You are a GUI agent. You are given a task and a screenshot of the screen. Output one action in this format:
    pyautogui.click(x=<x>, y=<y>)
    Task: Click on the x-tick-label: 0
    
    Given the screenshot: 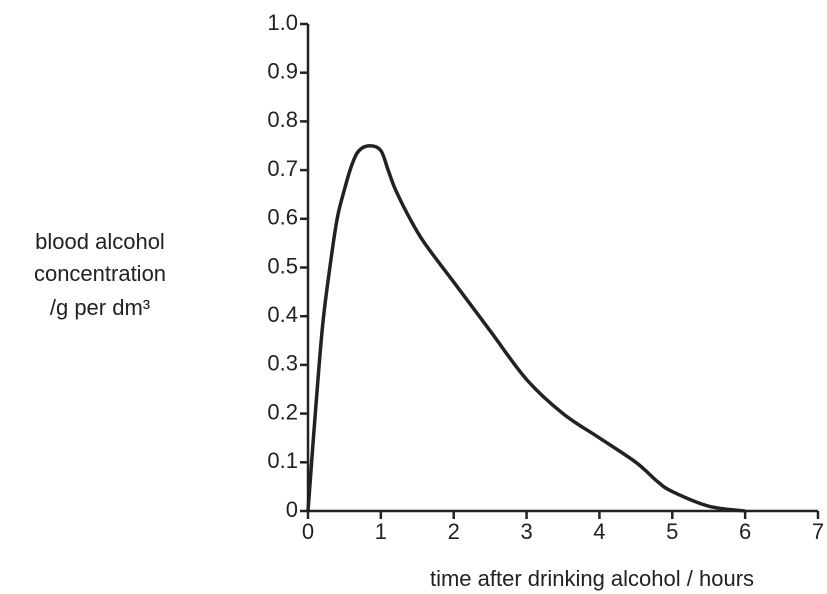 What is the action you would take?
    pyautogui.click(x=308, y=531)
    